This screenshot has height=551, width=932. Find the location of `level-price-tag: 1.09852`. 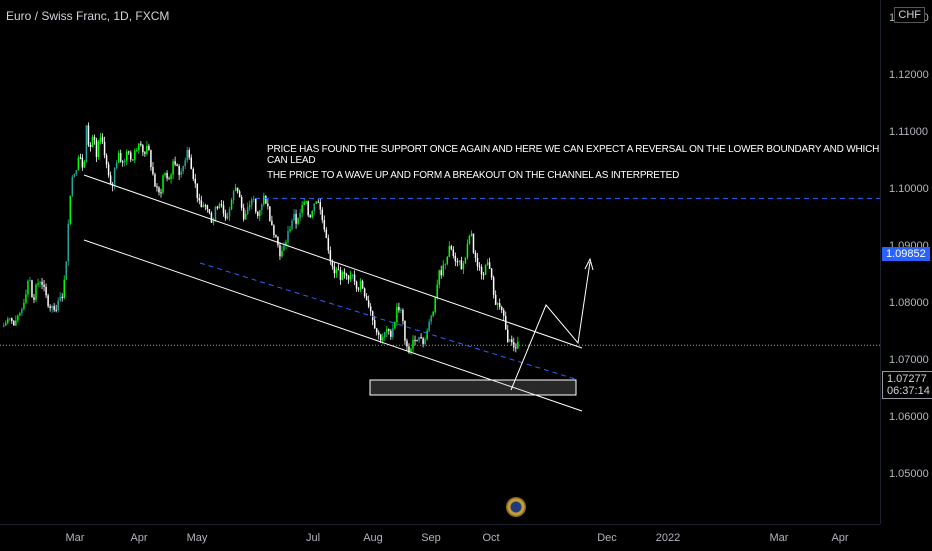

level-price-tag: 1.09852 is located at coordinates (906, 254).